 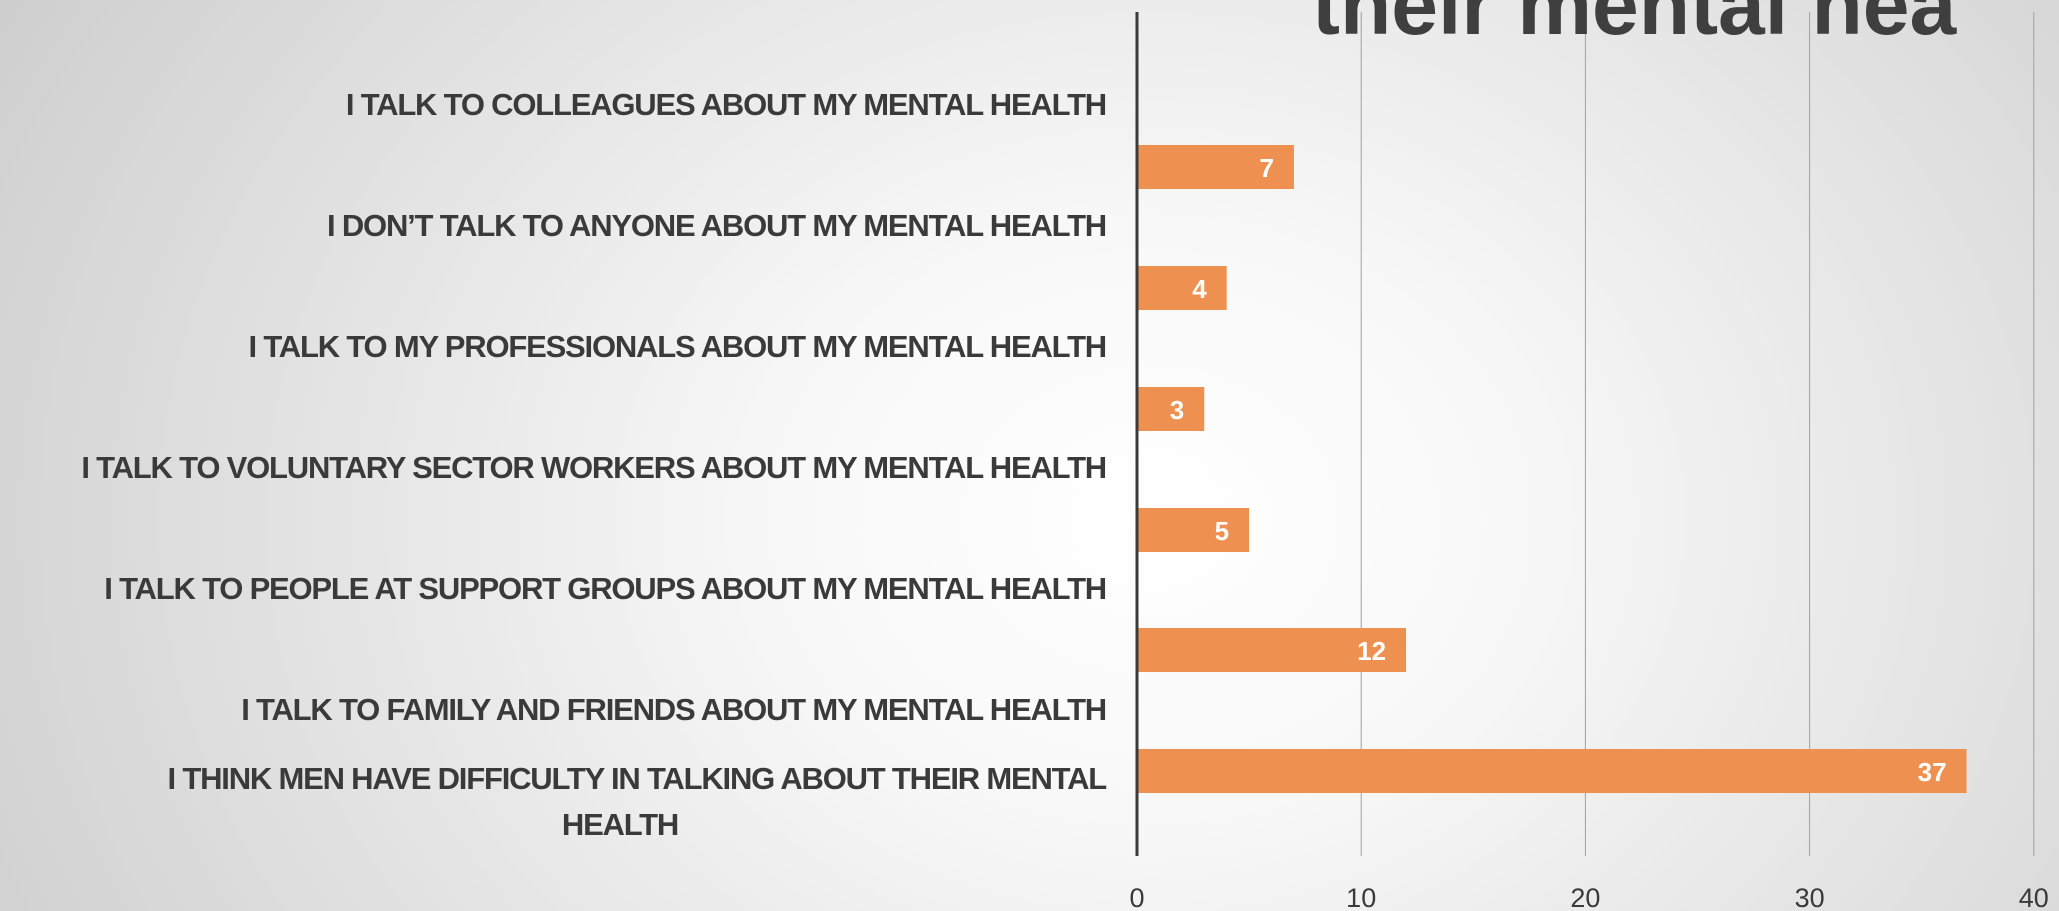 What do you see at coordinates (1199, 289) in the screenshot?
I see `data-label-5: 4` at bounding box center [1199, 289].